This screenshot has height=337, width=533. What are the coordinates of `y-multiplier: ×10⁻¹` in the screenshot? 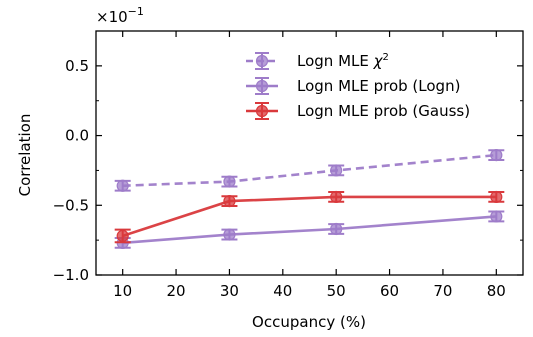 It's located at (120, 15).